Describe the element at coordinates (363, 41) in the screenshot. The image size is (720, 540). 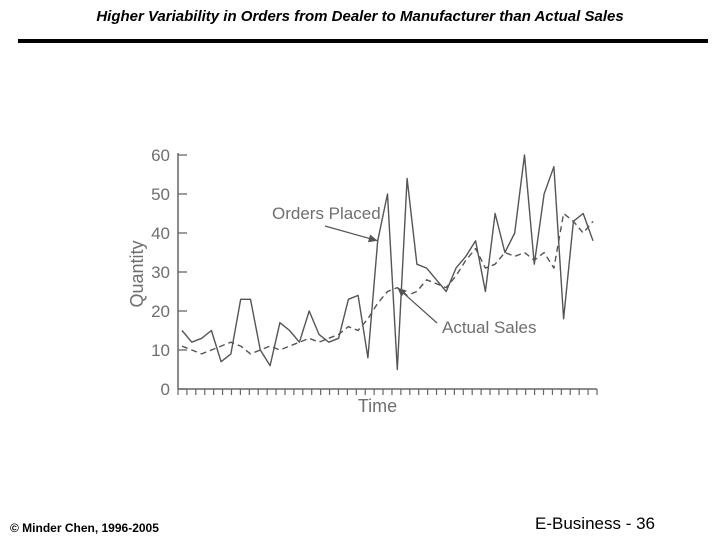
I see `title-divider` at that location.